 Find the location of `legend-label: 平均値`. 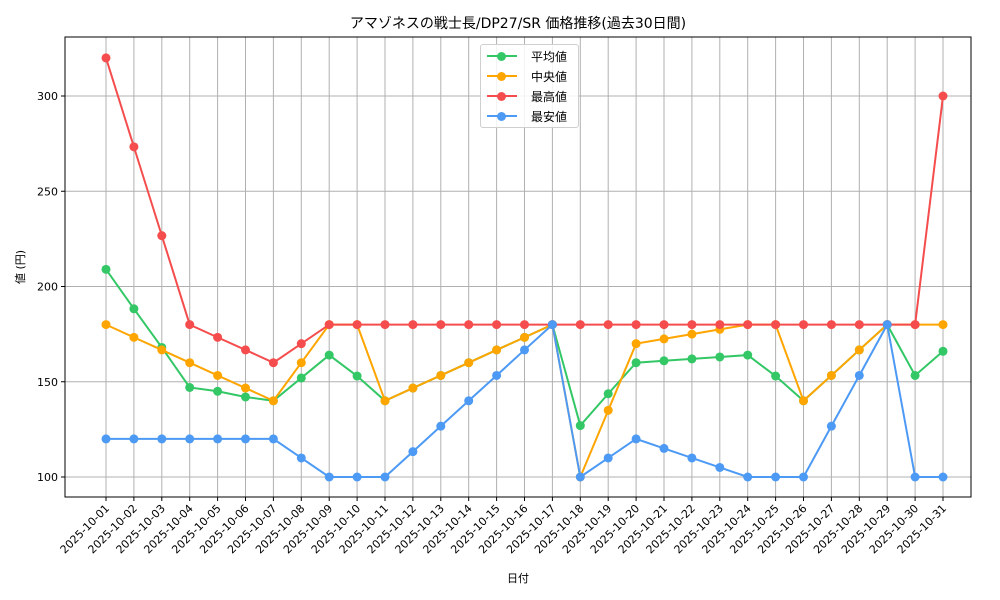

legend-label: 平均値 is located at coordinates (549, 56).